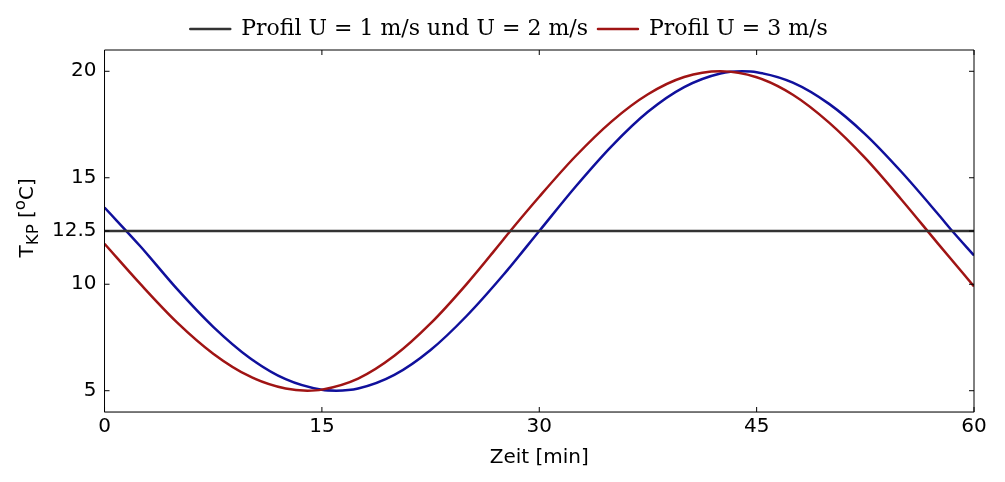 This screenshot has width=1005, height=482. Describe the element at coordinates (414, 27) in the screenshot. I see `legend-label: Profil U = 1 m/s und U = 2 m/s` at that location.